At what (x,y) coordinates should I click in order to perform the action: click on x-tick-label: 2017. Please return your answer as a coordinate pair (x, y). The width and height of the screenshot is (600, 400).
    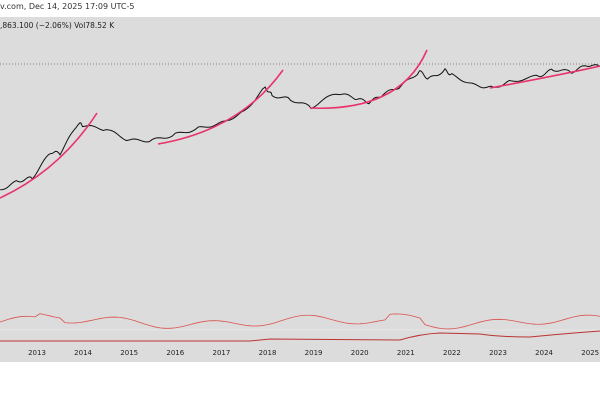
    Looking at the image, I should click on (221, 353).